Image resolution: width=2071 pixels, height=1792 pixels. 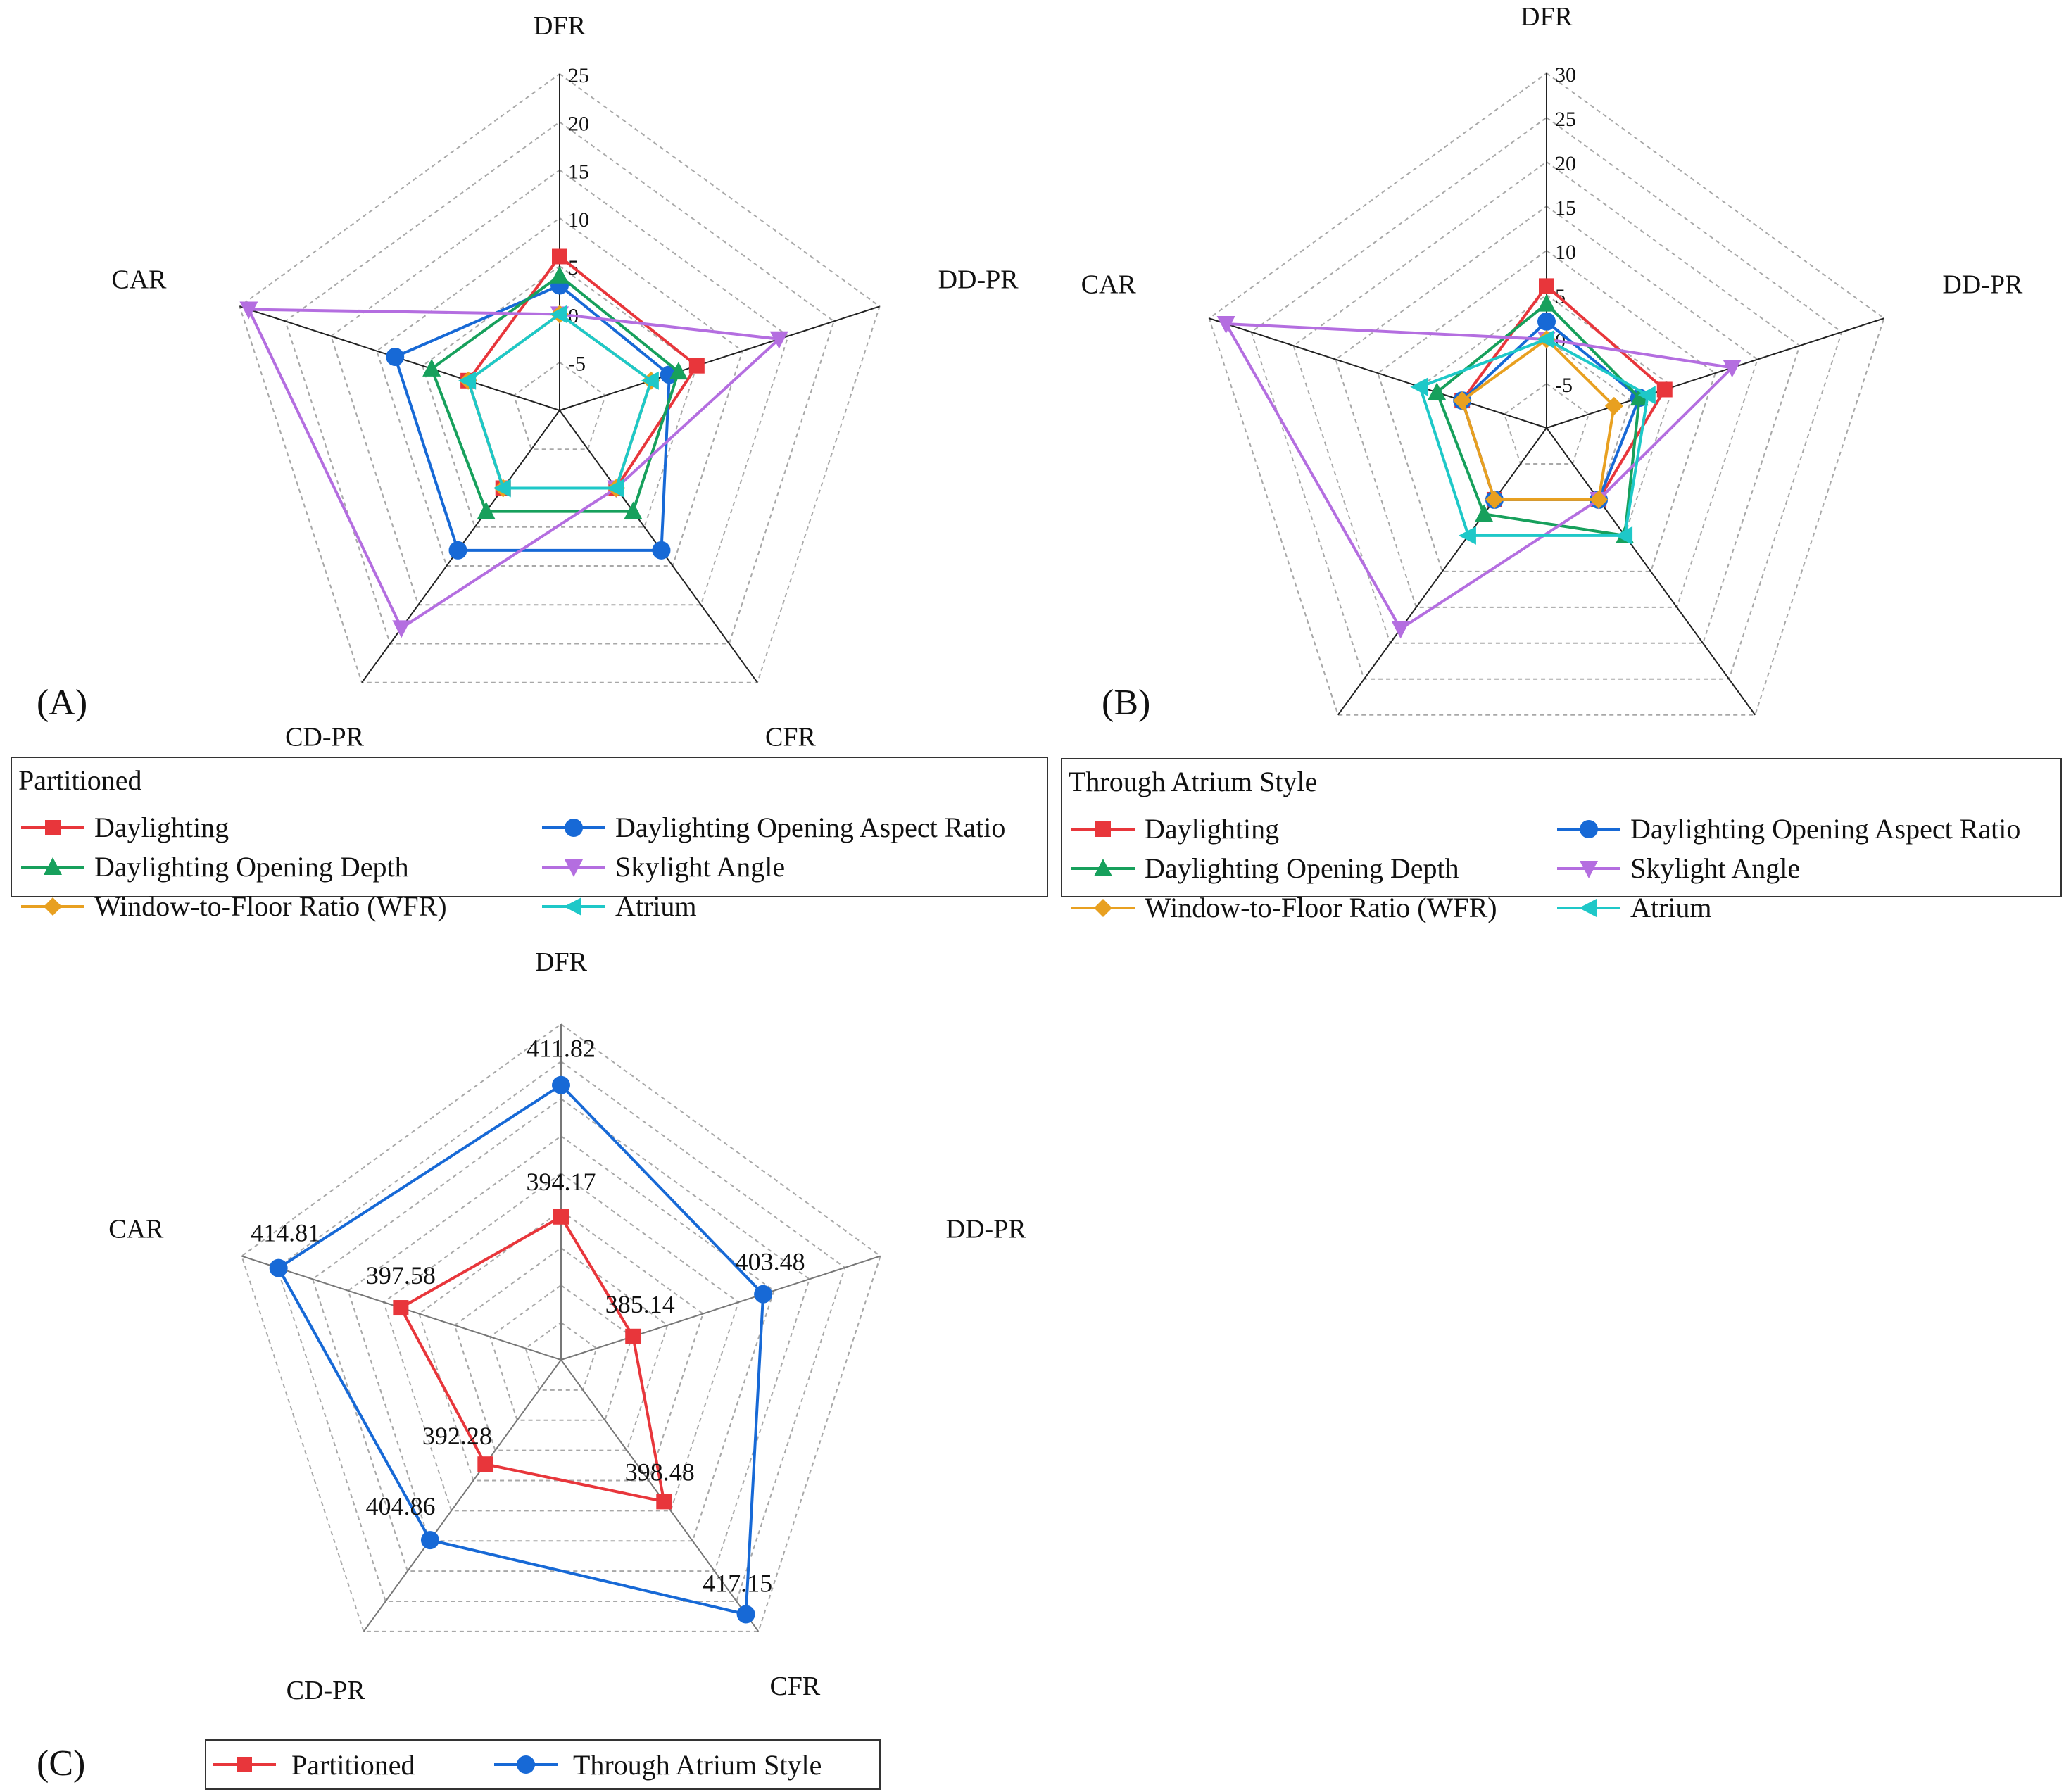 What do you see at coordinates (353, 1765) in the screenshot?
I see `legend-label-partitioned: Partitioned` at bounding box center [353, 1765].